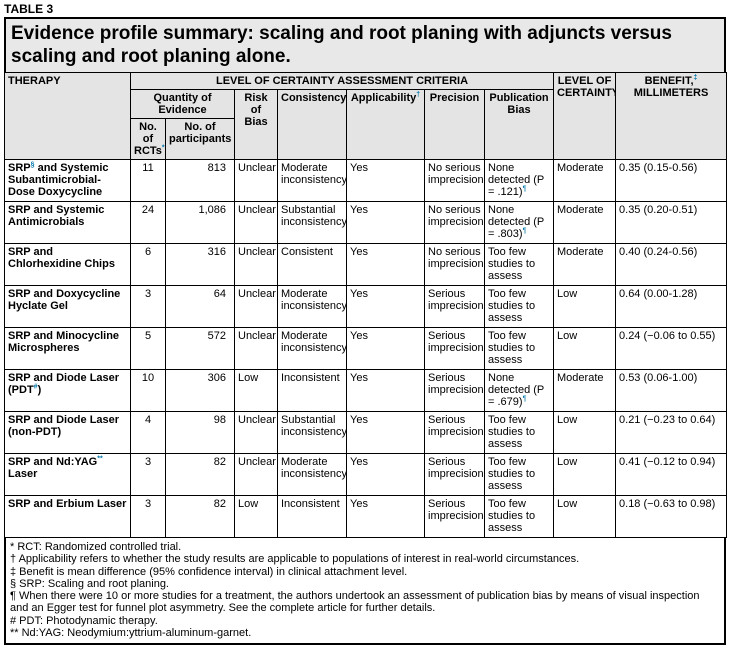 The image size is (730, 659). I want to click on header-cell: No. of RCTs*, so click(148, 139).